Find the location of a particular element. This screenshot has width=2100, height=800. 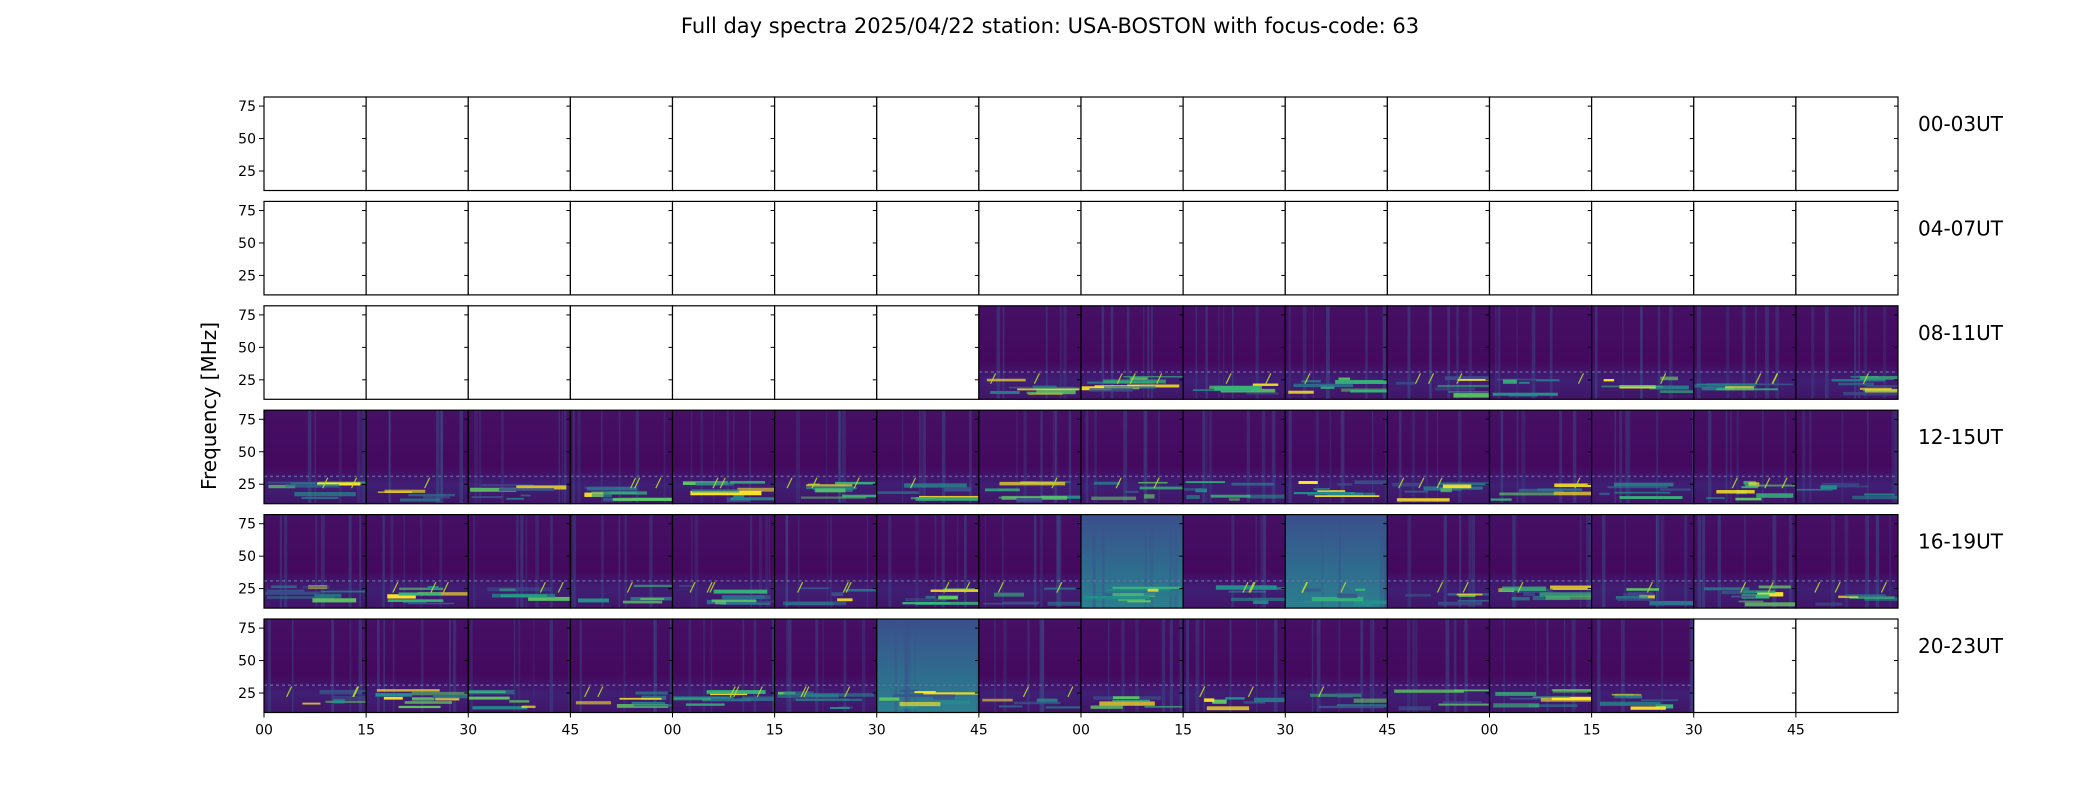

empty-panel-background is located at coordinates (1846, 248).